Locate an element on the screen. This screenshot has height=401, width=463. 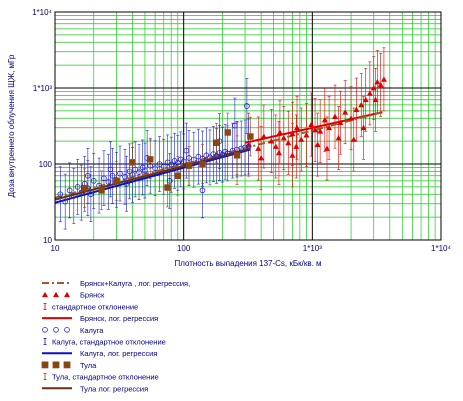
legend-label: стандартное отклонение is located at coordinates (95, 306).